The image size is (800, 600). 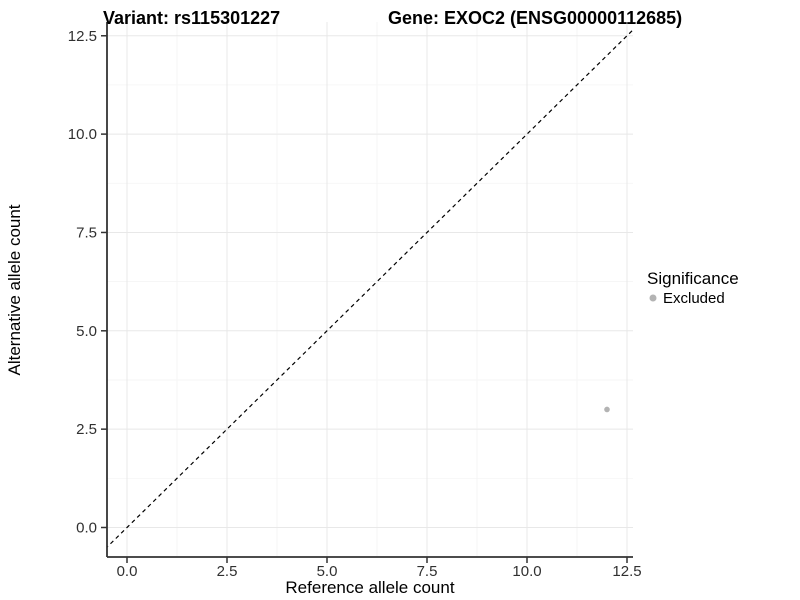 I want to click on legend: Significance Excluded, so click(x=693, y=288).